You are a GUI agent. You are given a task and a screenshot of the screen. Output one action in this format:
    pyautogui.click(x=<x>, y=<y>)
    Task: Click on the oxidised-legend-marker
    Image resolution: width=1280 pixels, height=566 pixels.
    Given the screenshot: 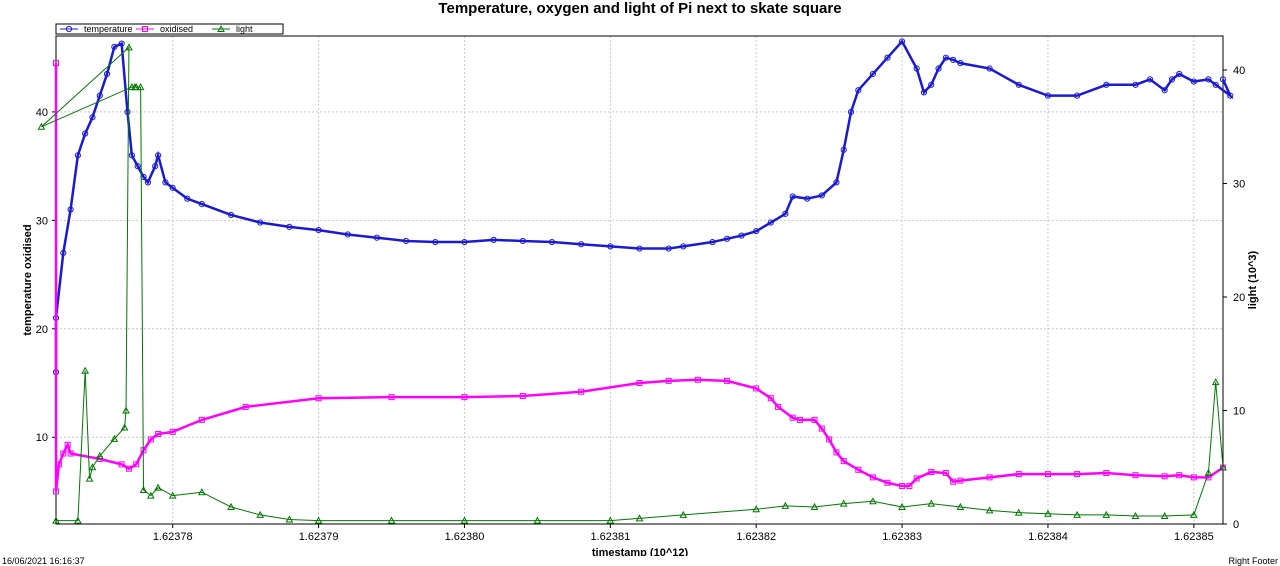 What is the action you would take?
    pyautogui.click(x=145, y=29)
    